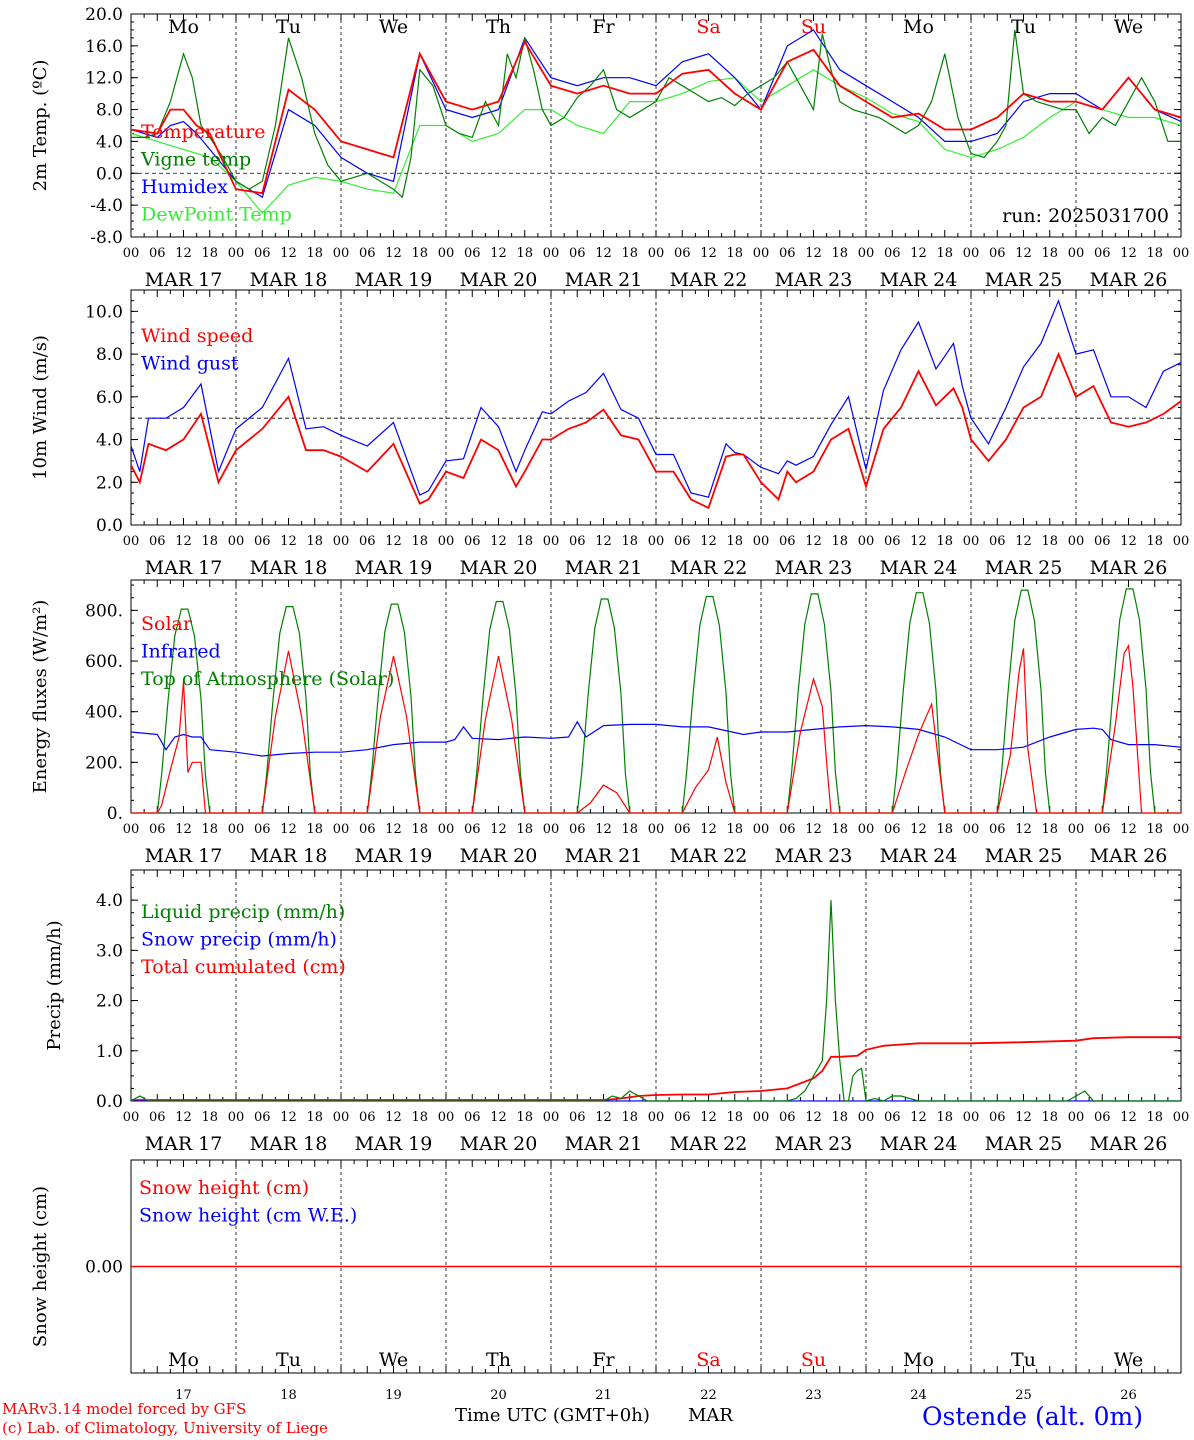 This screenshot has width=1194, height=1440. Describe the element at coordinates (109, 526) in the screenshot. I see `panel-2-y-tick-label: 0.0` at that location.